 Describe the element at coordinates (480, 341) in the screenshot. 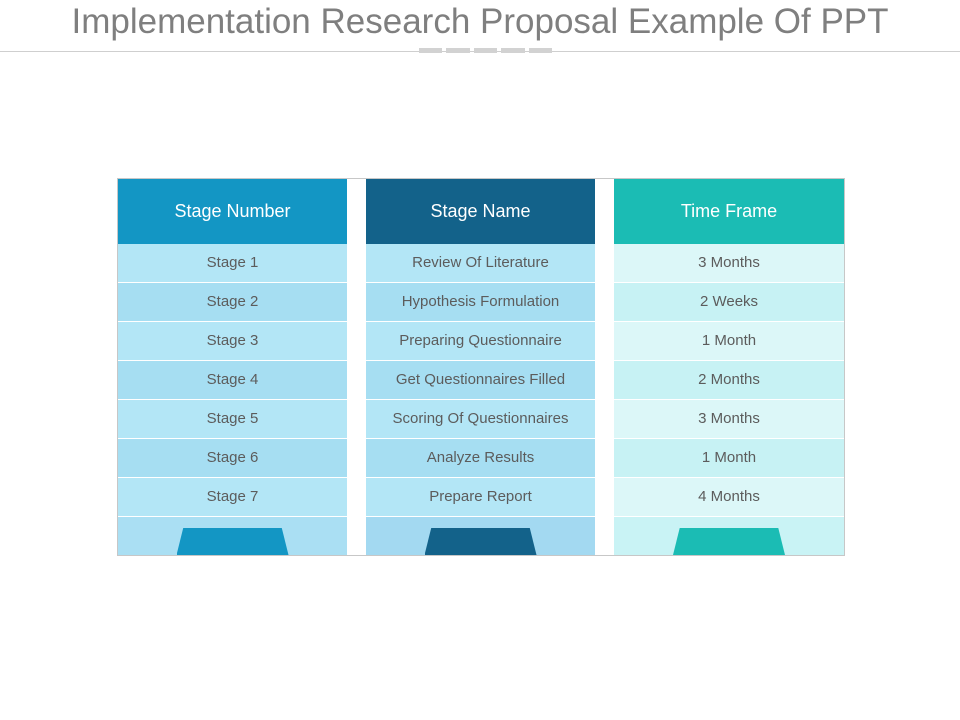

I see `table-cell: Preparing Questionnaire` at that location.